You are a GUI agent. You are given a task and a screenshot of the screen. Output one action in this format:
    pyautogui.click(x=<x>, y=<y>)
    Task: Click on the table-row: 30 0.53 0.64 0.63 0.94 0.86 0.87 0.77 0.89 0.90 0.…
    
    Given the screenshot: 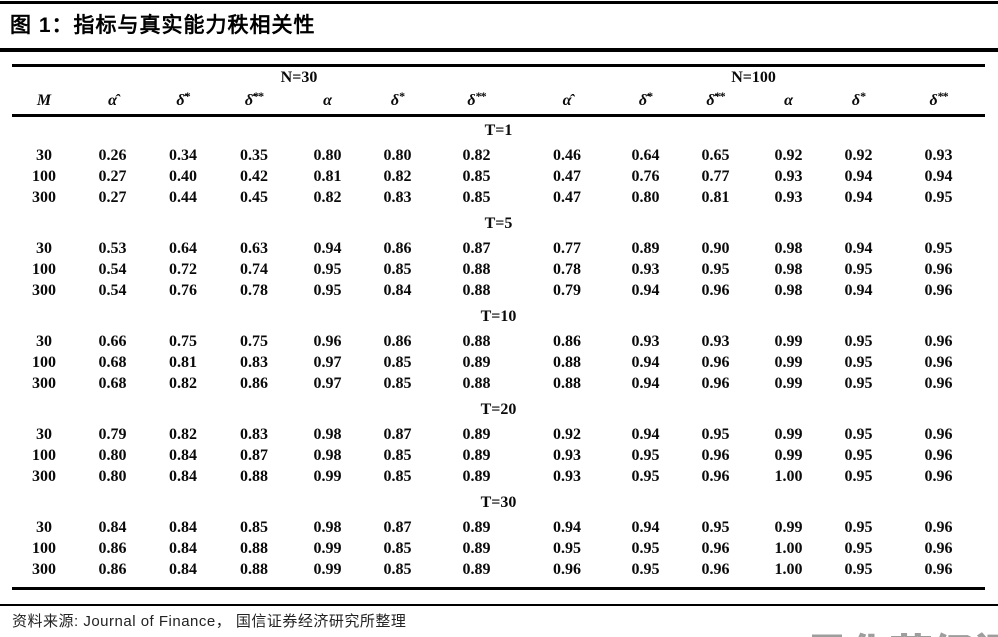 What is the action you would take?
    pyautogui.click(x=498, y=248)
    